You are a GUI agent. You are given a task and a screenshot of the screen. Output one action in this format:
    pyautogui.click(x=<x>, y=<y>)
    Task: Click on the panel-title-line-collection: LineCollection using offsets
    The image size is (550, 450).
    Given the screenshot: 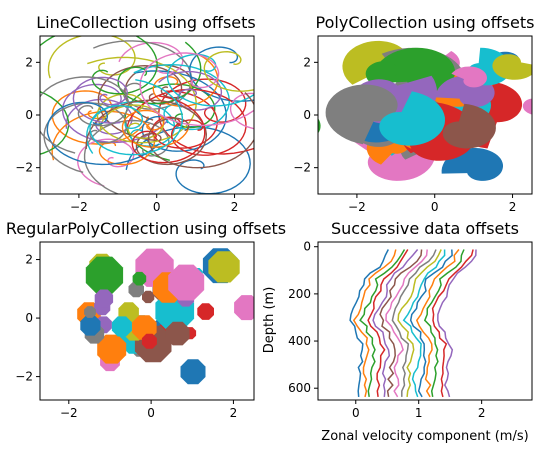 What is the action you would take?
    pyautogui.click(x=145, y=22)
    